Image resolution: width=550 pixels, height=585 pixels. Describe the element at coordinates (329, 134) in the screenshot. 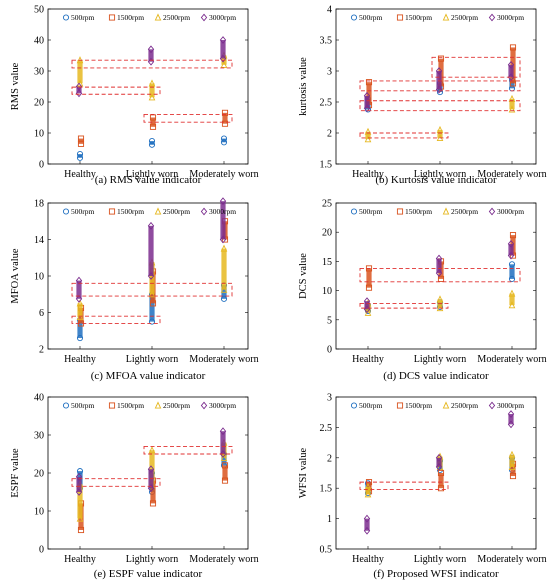

I see `y-tick-label: 2` at that location.